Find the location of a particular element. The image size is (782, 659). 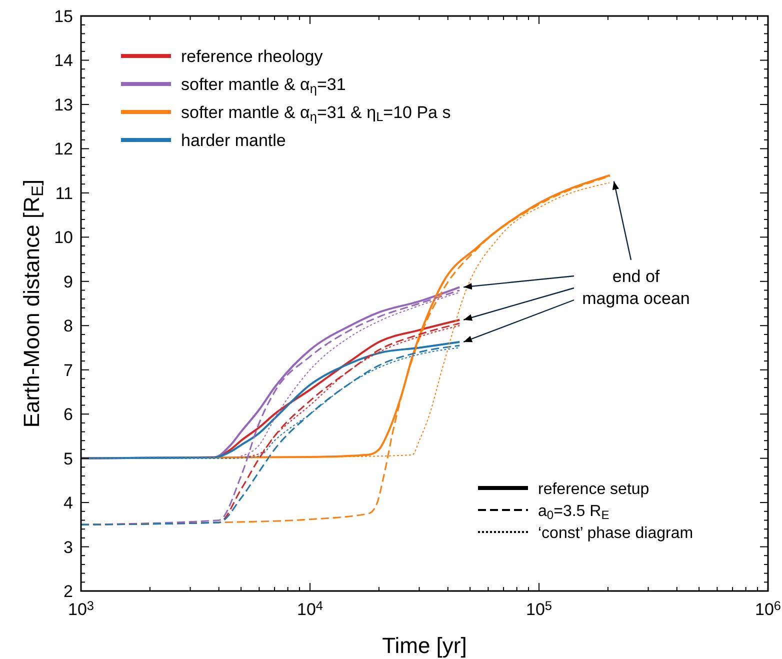

y-tick-label: 12 is located at coordinates (63, 149).